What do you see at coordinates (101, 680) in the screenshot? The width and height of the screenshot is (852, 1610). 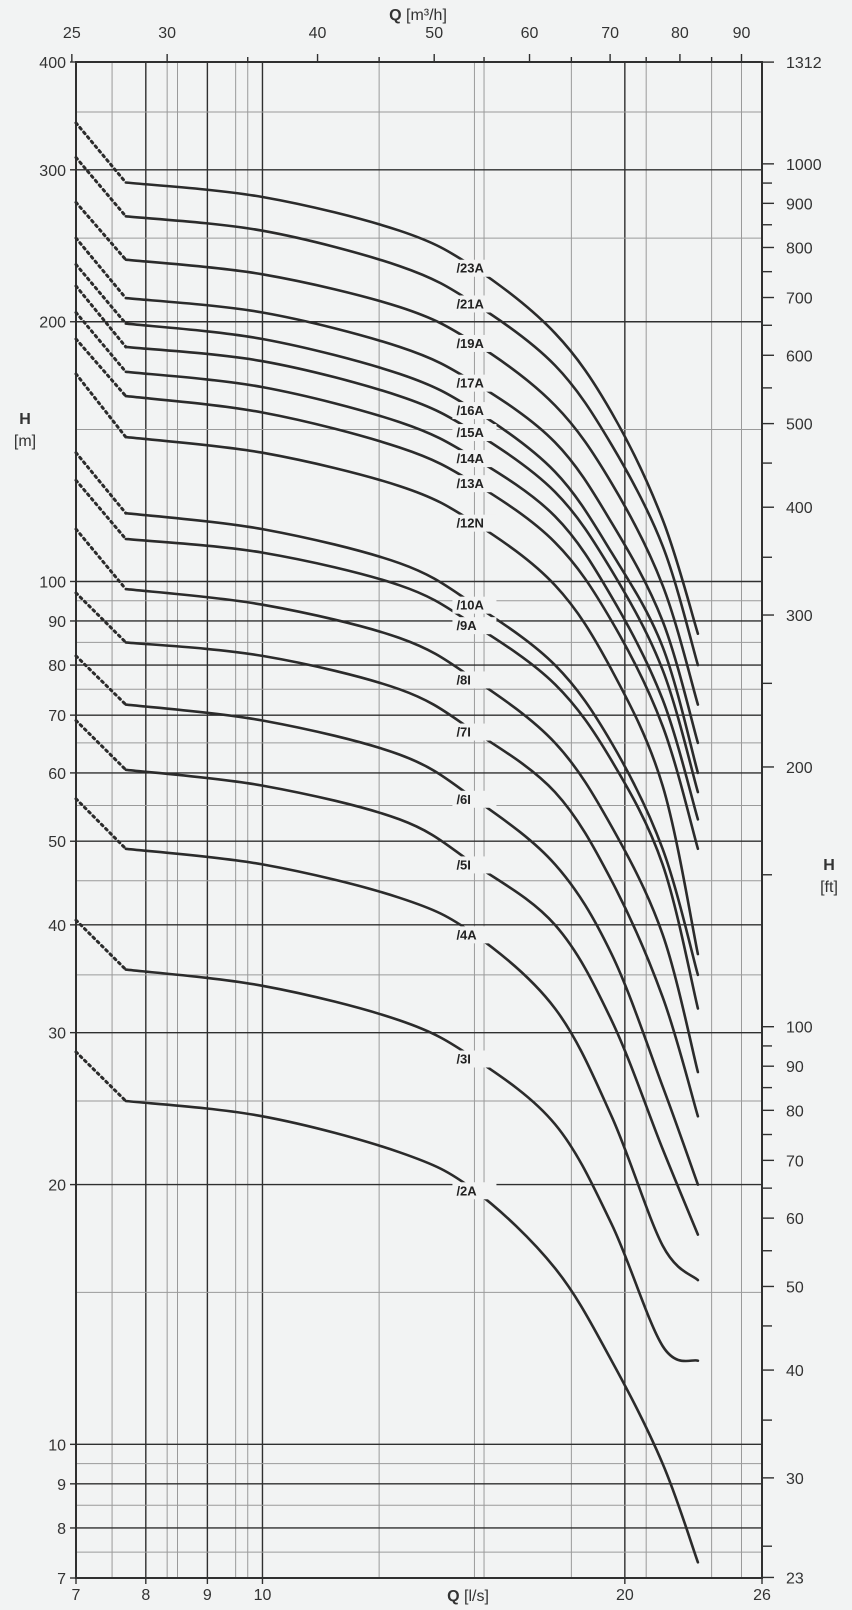 I see `curve-6i-dotted-segment` at bounding box center [101, 680].